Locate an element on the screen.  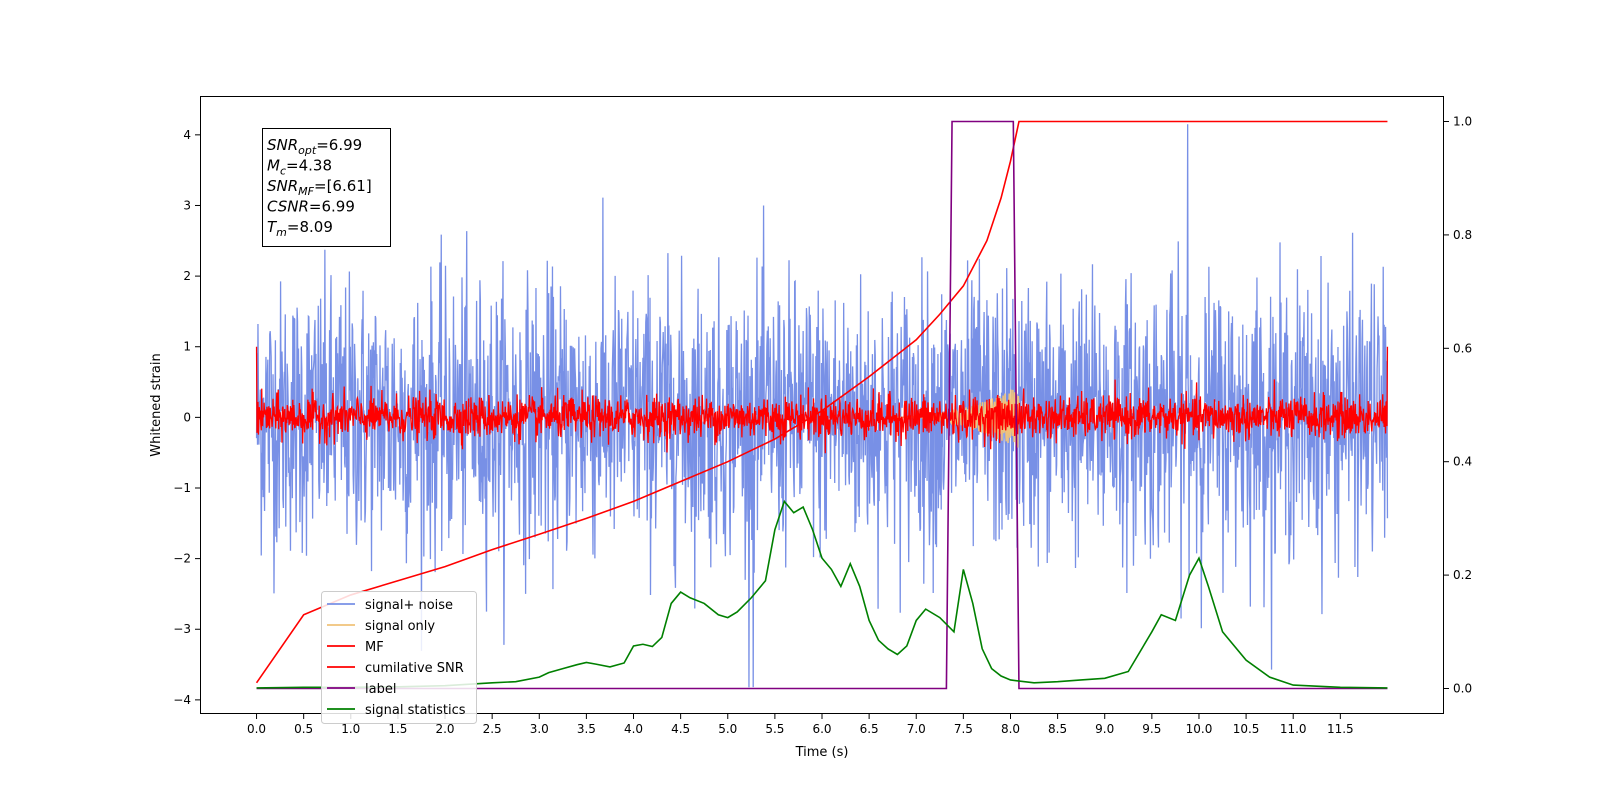
x-tick-label: 11.0 is located at coordinates (1293, 729).